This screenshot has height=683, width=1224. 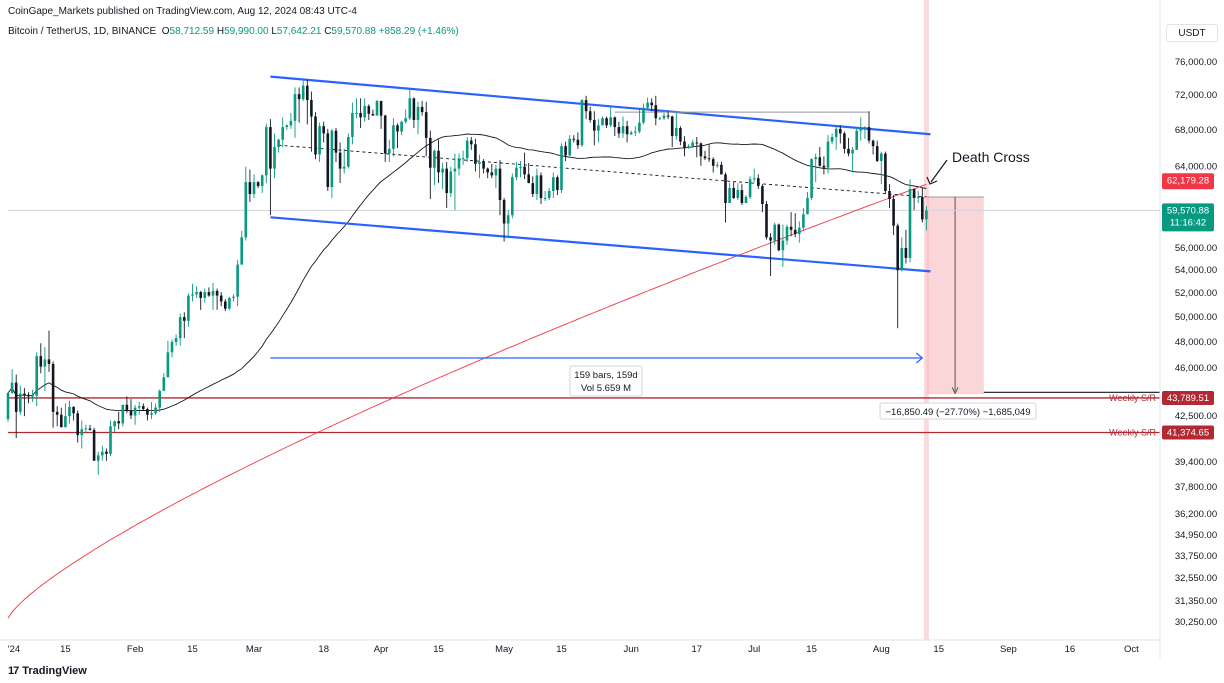 I want to click on symbol-name: Bitcoin / TetherUS, 1D, BINANCE, so click(x=82, y=31).